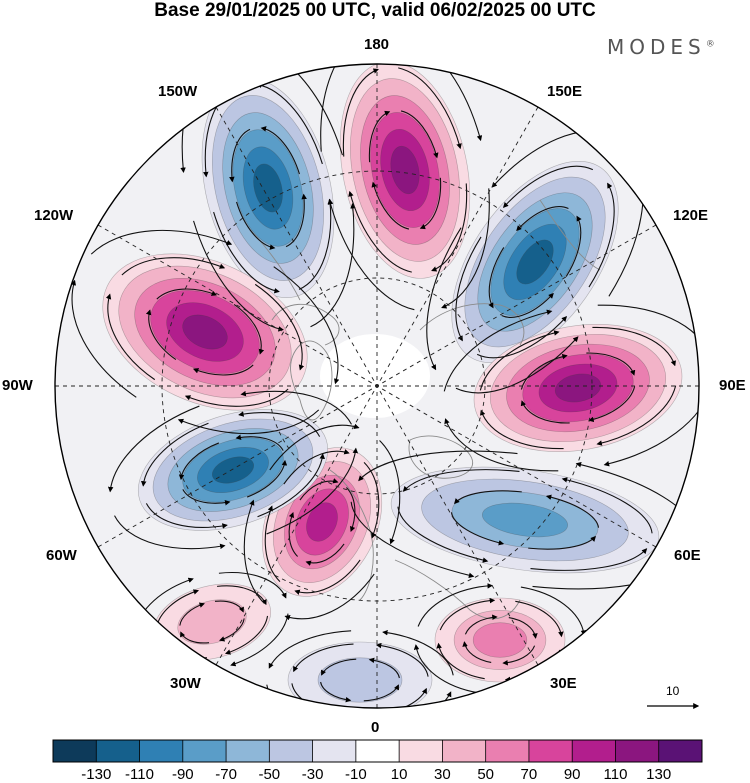 Image resolution: width=750 pixels, height=783 pixels. I want to click on lon-label-150e: 150E, so click(565, 91).